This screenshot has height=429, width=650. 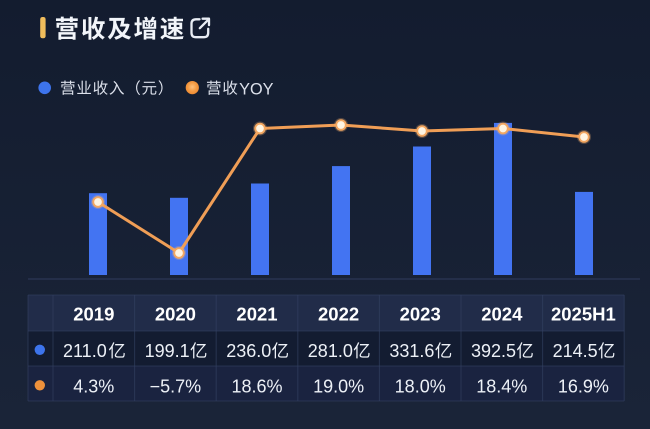 I want to click on svg-text: 2019, so click(x=93, y=313).